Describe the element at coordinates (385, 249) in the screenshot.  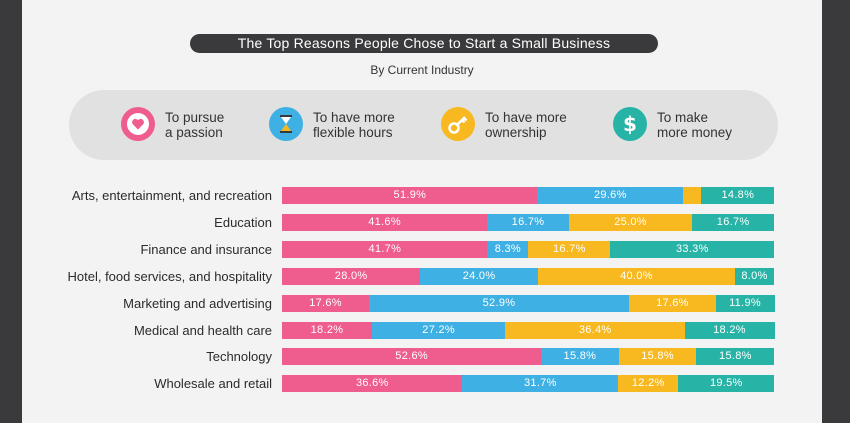
I see `bar-segment: 41.7%` at that location.